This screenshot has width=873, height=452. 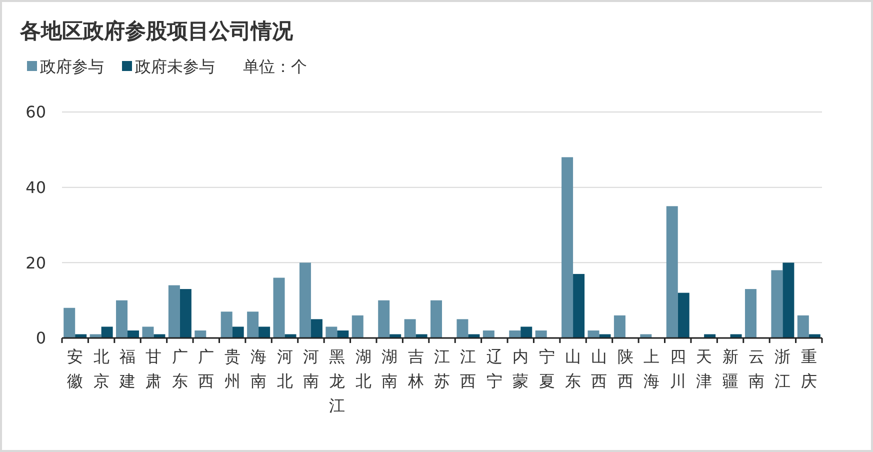 What do you see at coordinates (494, 368) in the screenshot?
I see `x-tick-label: 辽宁` at bounding box center [494, 368].